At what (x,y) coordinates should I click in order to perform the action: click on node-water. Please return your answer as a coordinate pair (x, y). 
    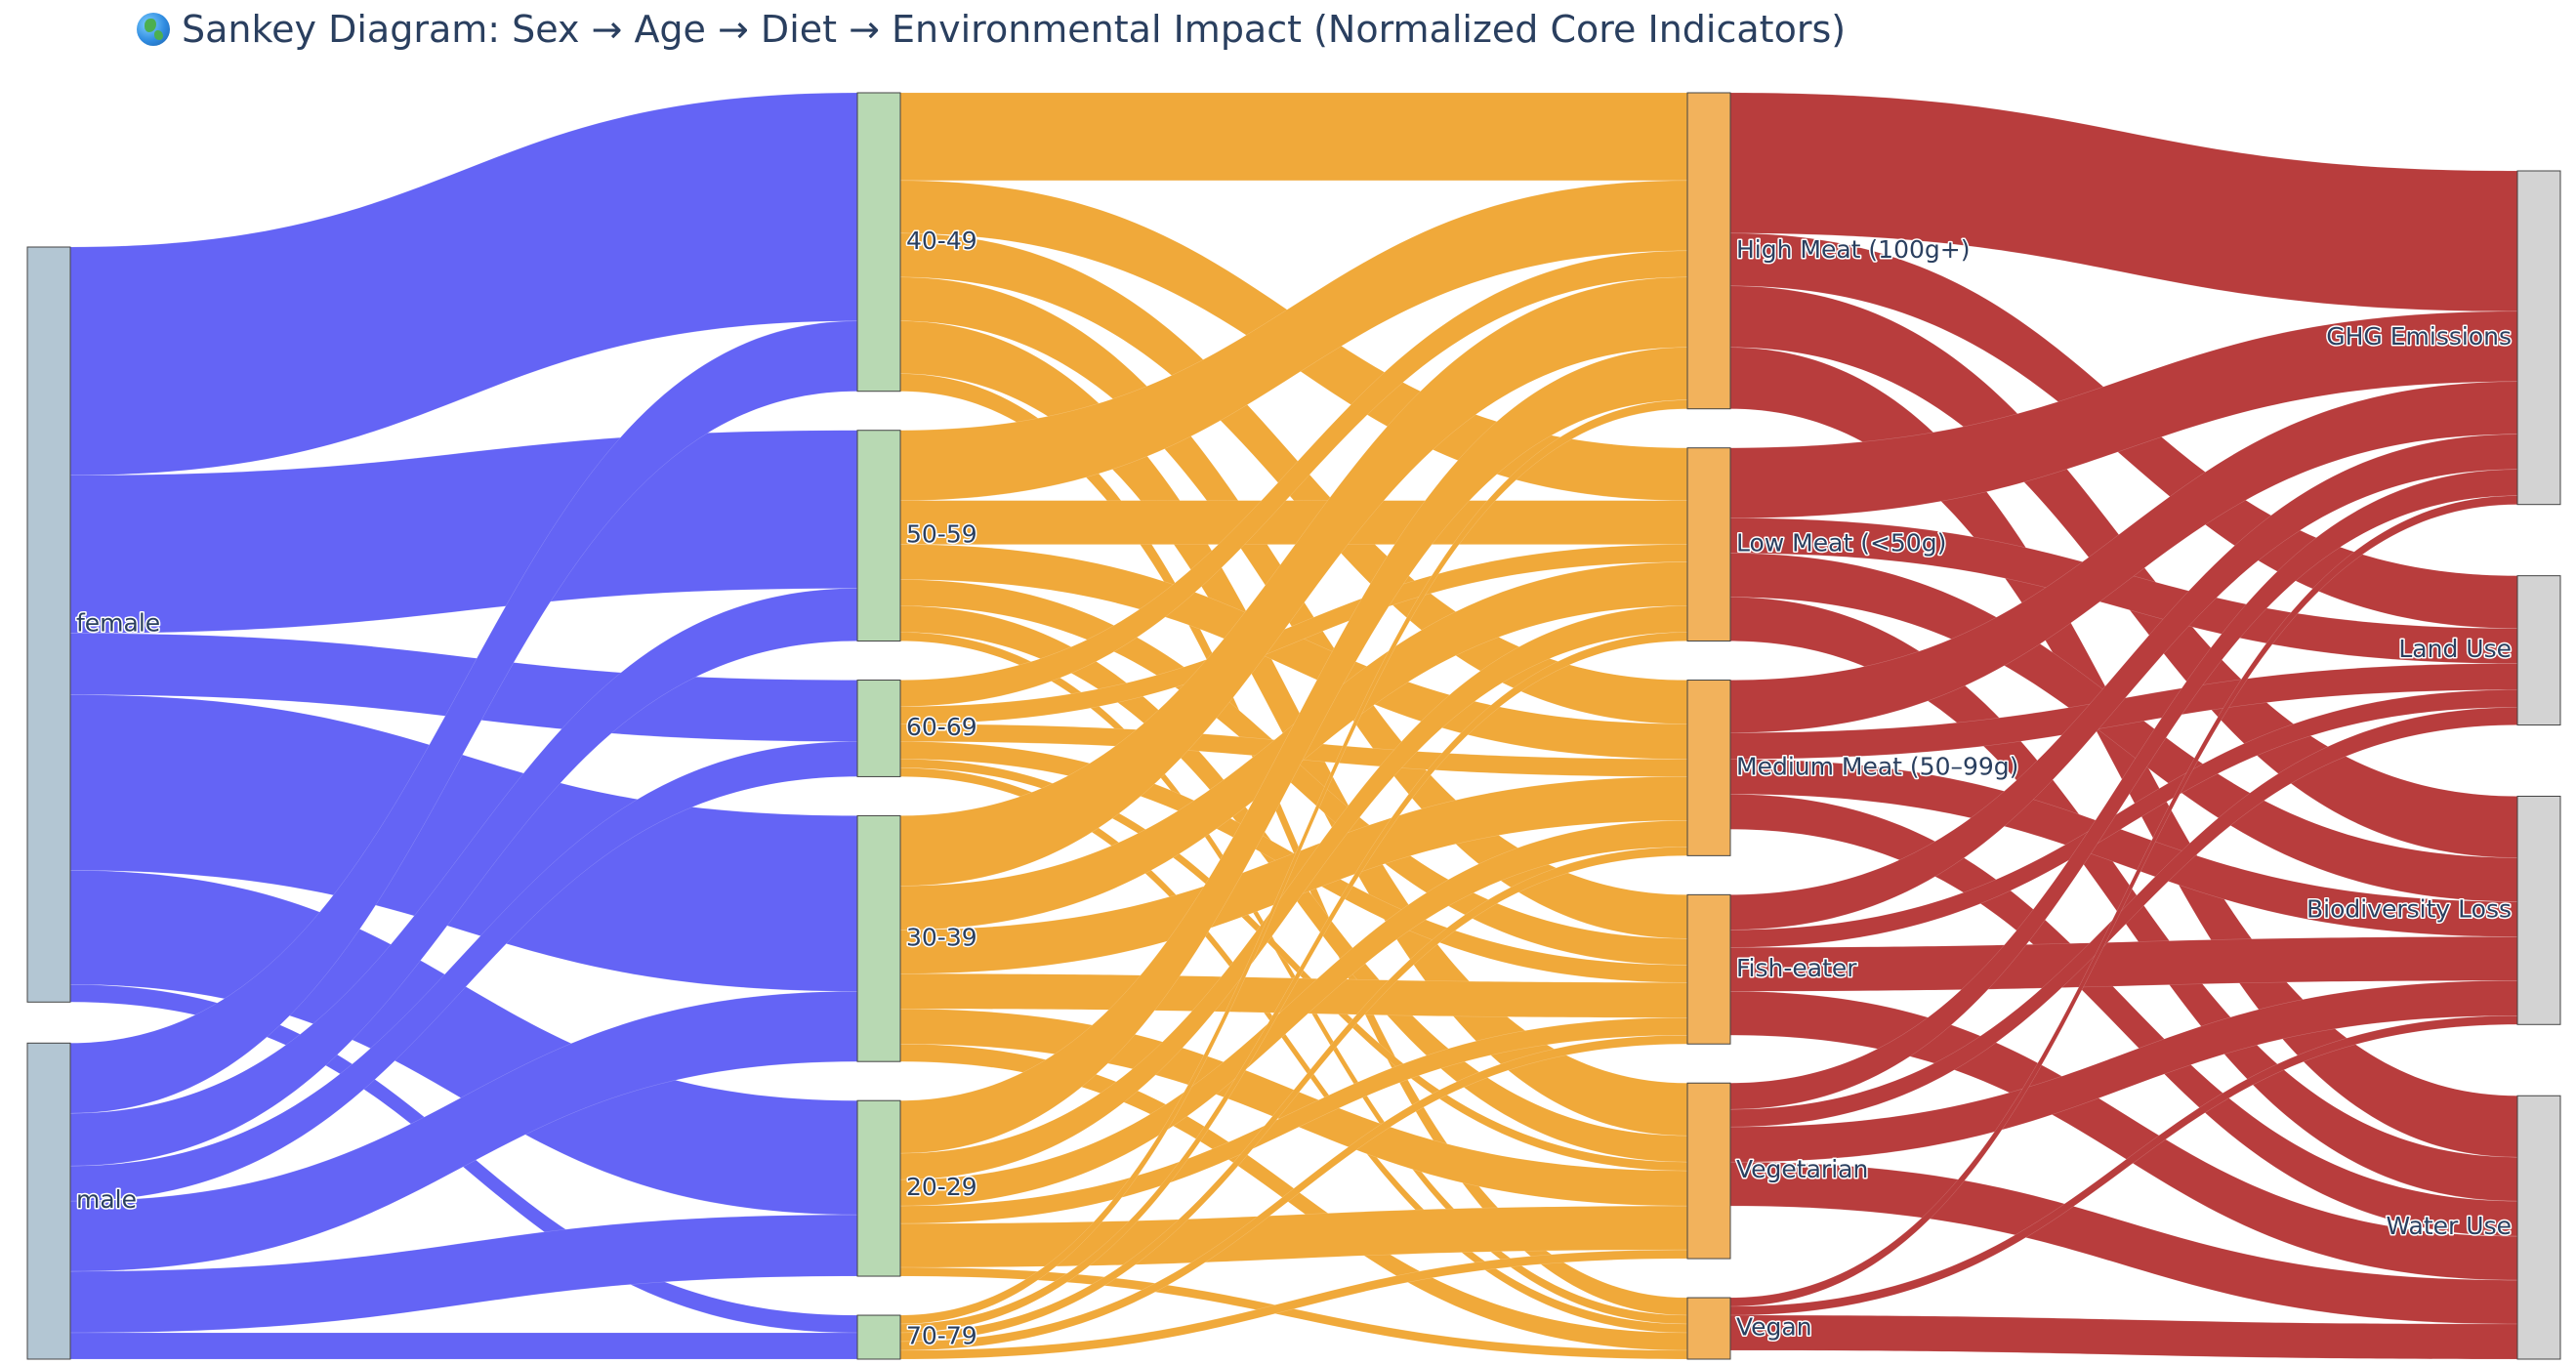
    Looking at the image, I should click on (2538, 1227).